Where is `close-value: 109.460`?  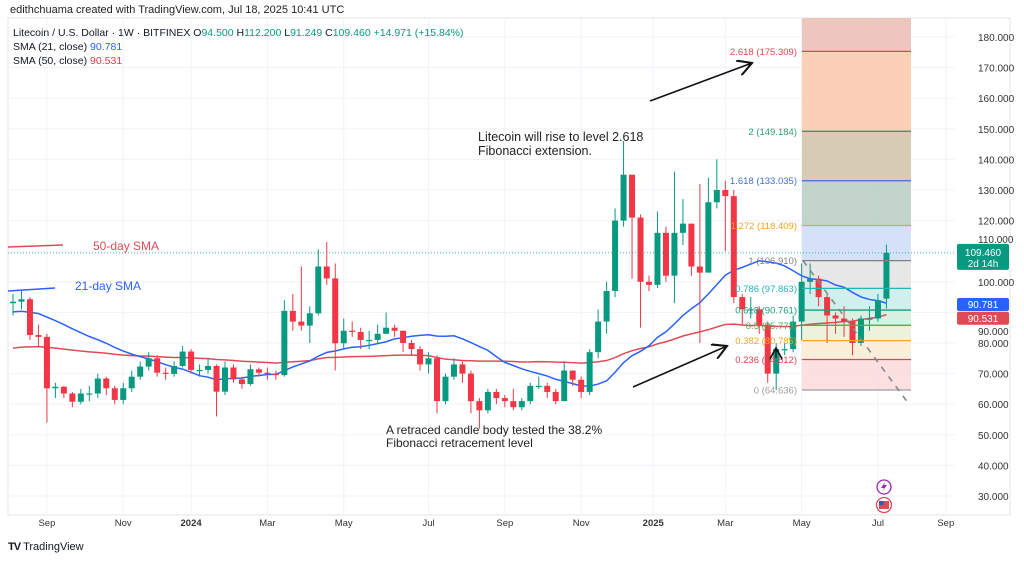 close-value: 109.460 is located at coordinates (351, 33).